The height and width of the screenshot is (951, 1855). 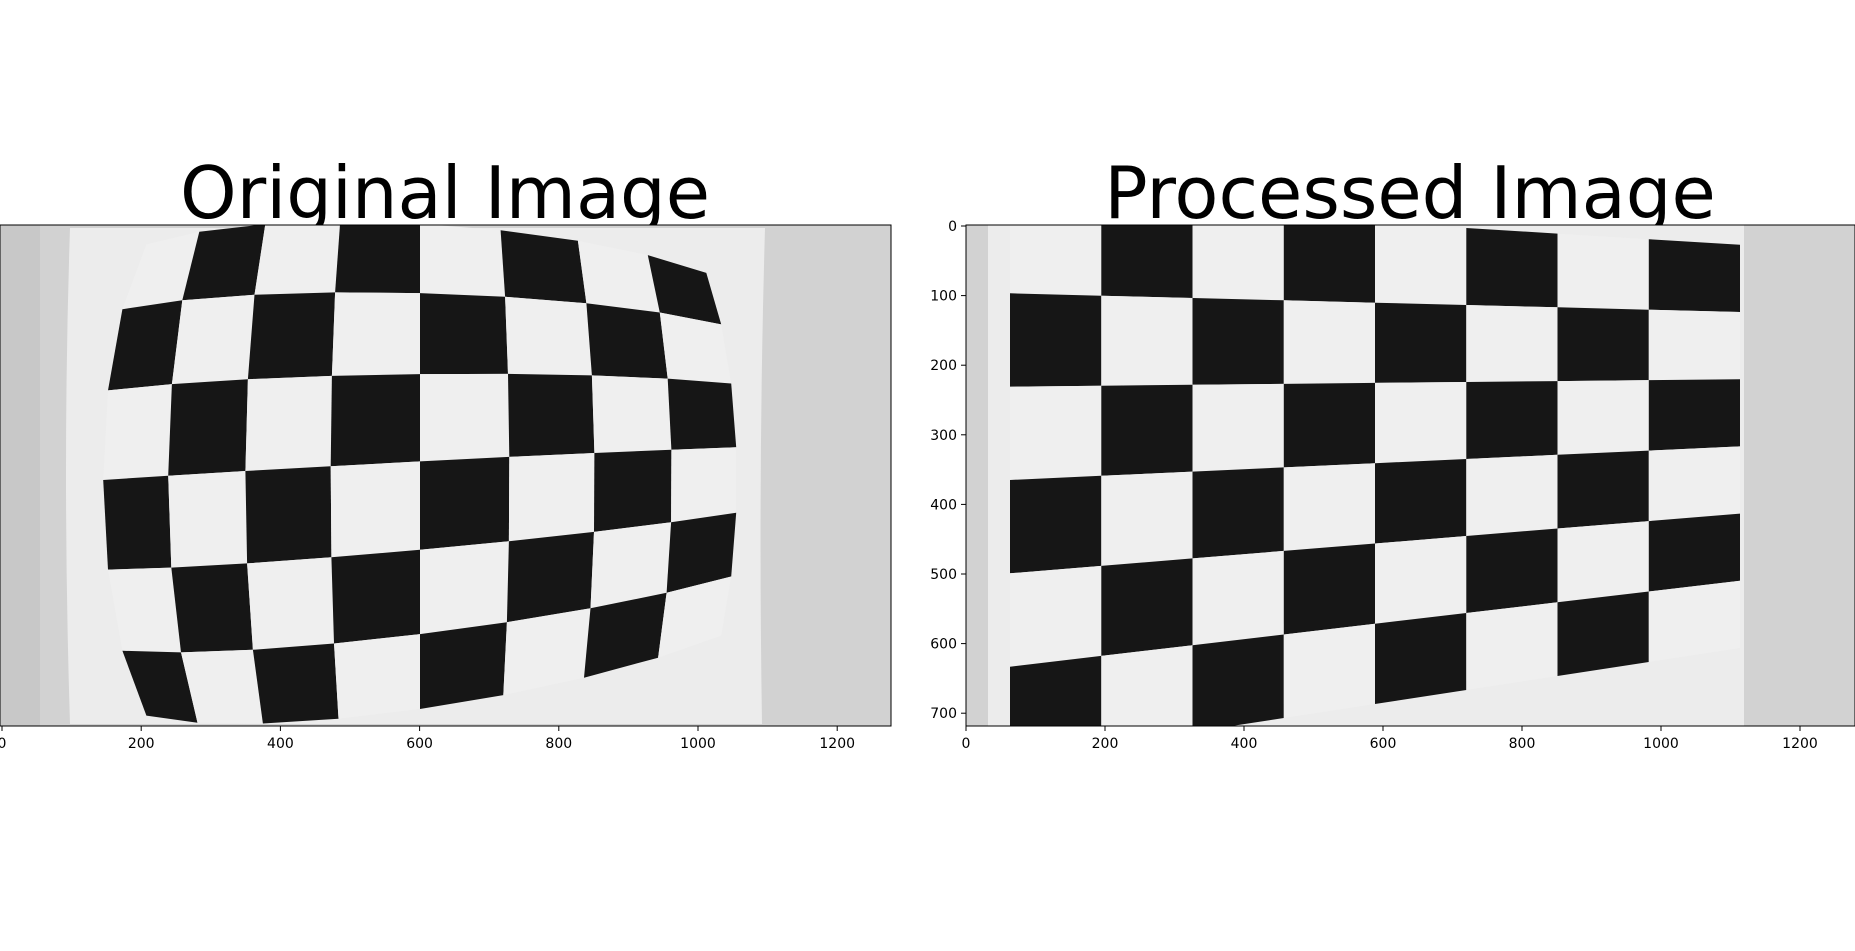 What do you see at coordinates (966, 744) in the screenshot?
I see `x-tick-label: 0` at bounding box center [966, 744].